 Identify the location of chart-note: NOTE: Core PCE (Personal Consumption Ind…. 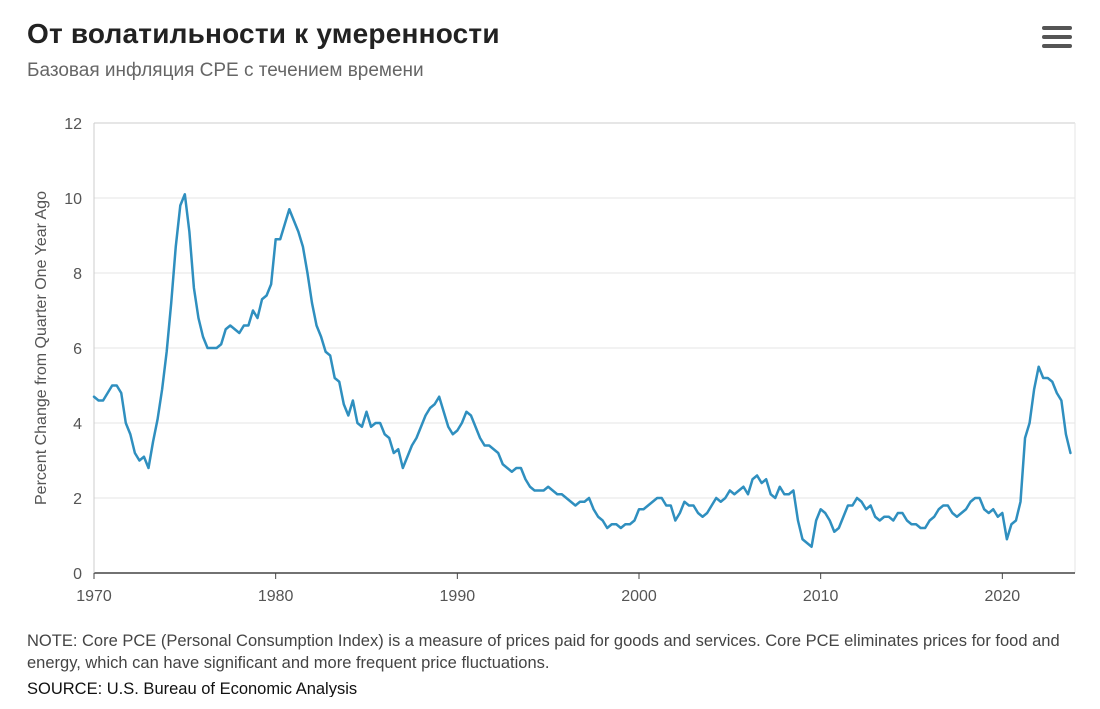
(543, 652).